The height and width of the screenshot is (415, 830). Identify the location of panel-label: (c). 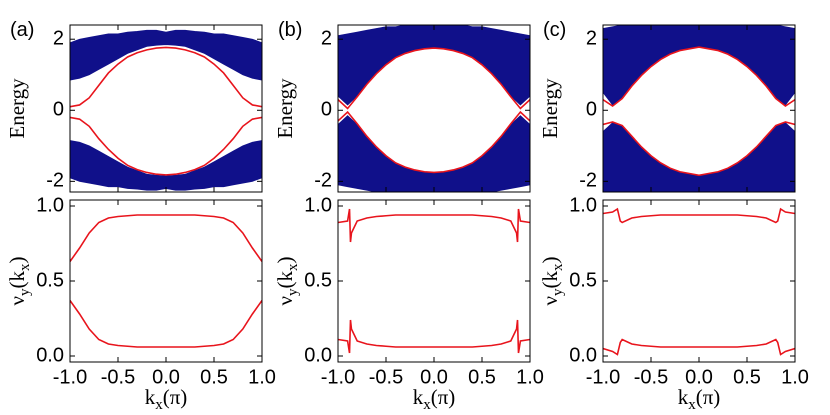
(554, 30).